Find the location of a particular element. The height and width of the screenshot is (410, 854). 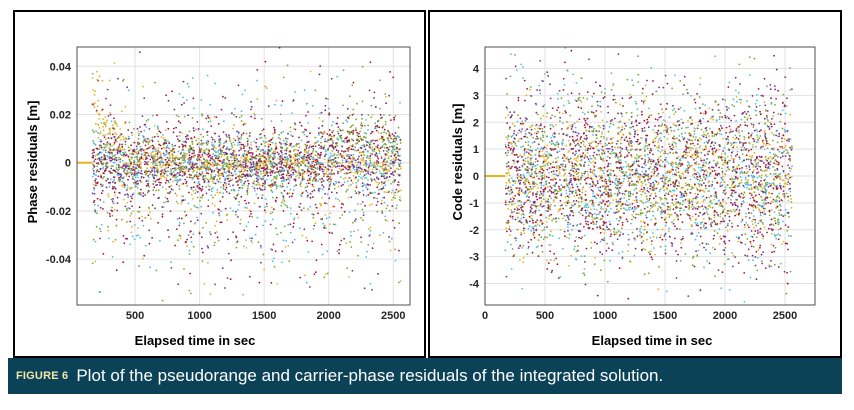

y-tick-label: -0.02 is located at coordinates (58, 212).